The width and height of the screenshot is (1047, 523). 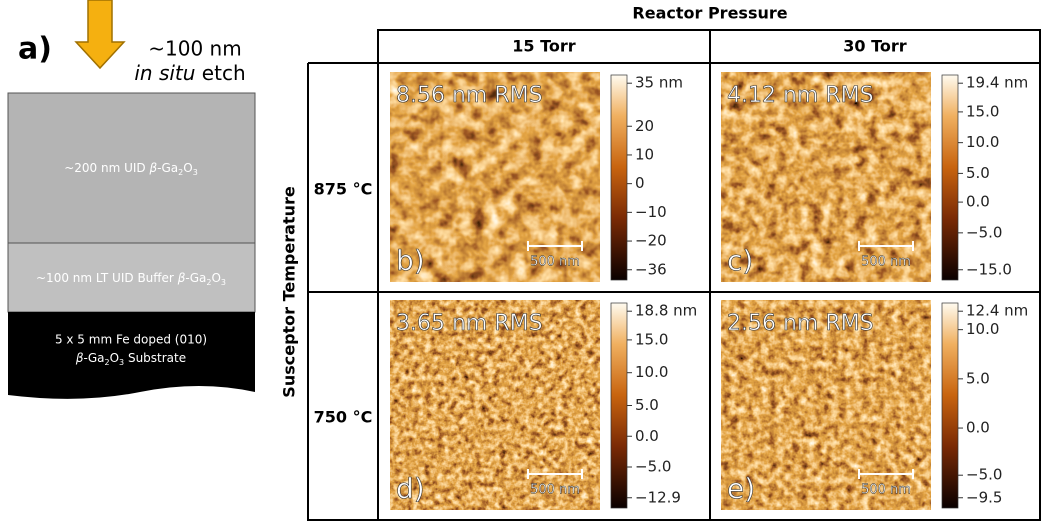 I want to click on colorbar-label: −20, so click(x=651, y=241).